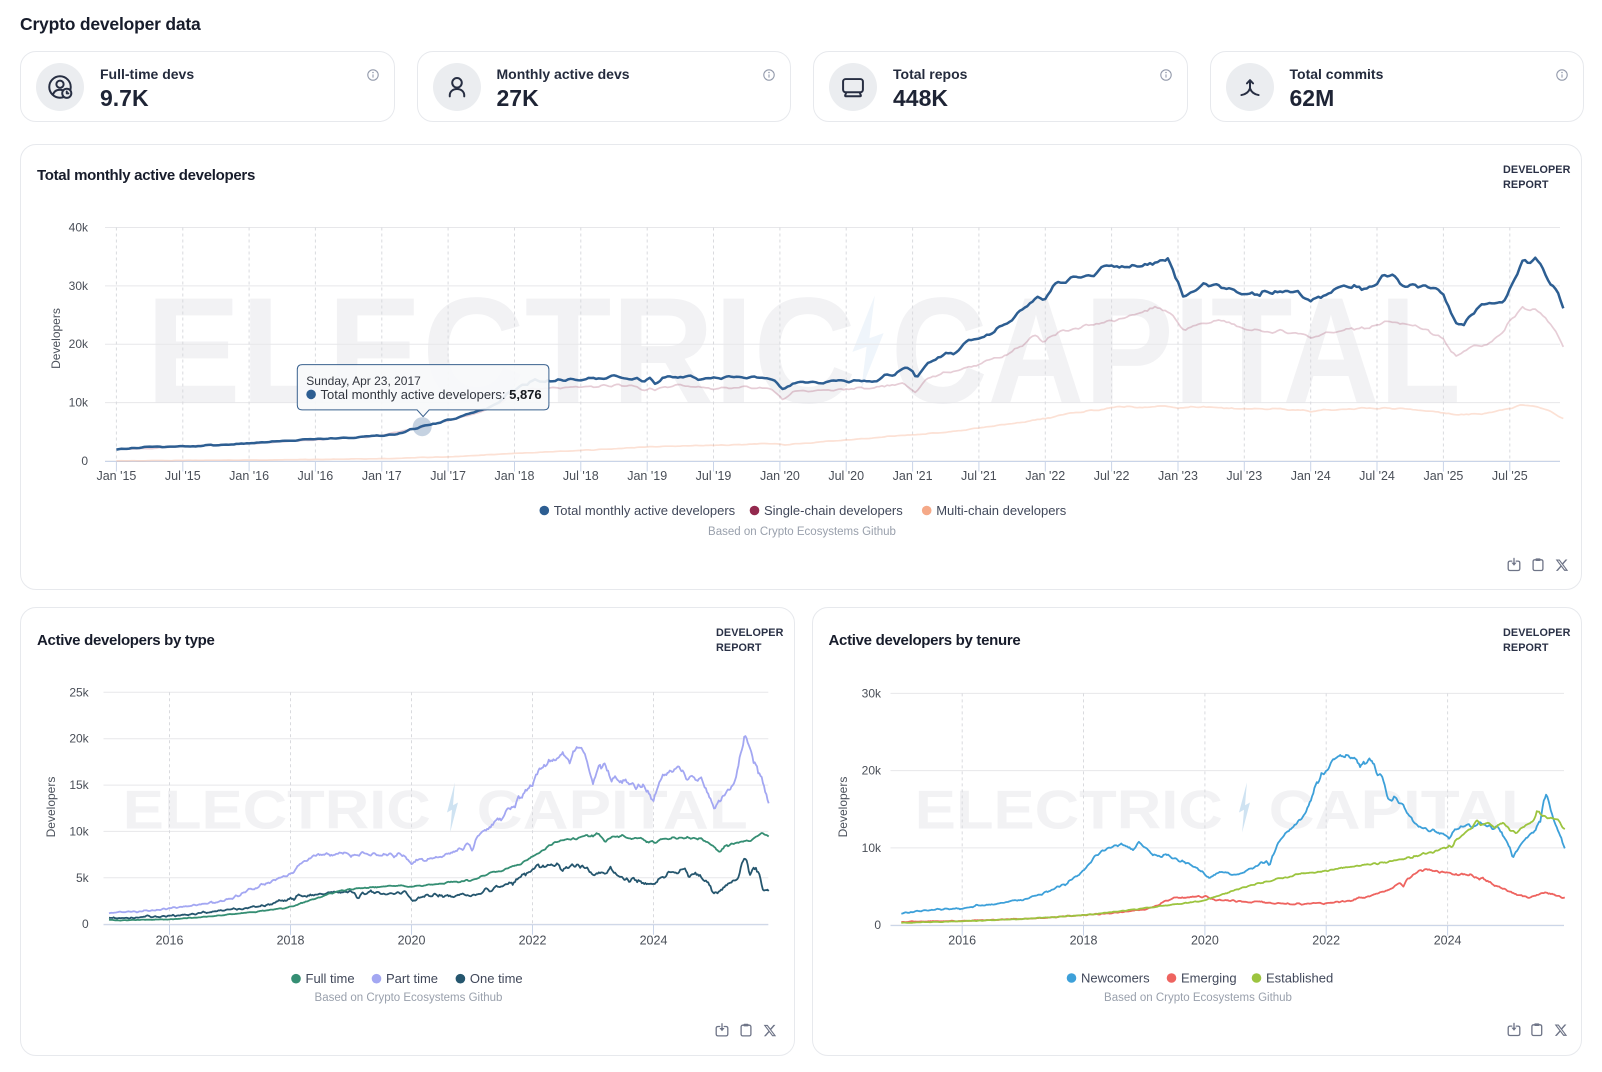 The image size is (1602, 1072). I want to click on svg-text: Jul '20, so click(846, 476).